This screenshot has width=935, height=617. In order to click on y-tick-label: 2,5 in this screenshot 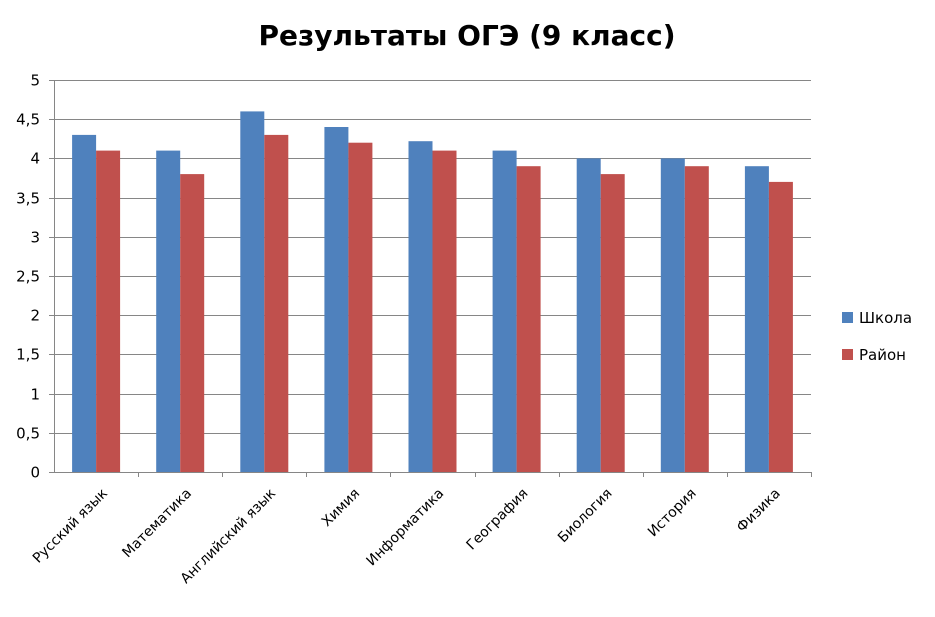, I will do `click(28, 277)`.